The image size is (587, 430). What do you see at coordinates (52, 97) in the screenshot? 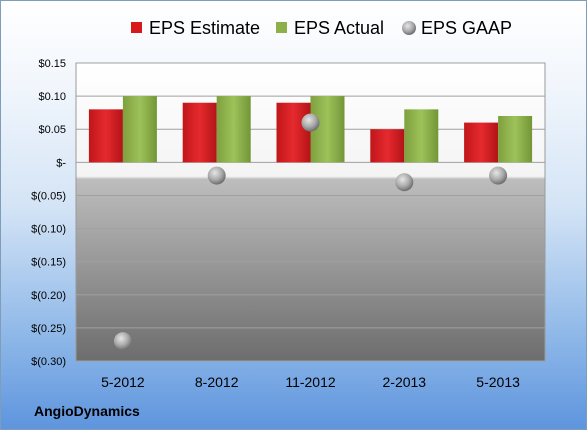
I see `y-tick-label: $0.10` at bounding box center [52, 97].